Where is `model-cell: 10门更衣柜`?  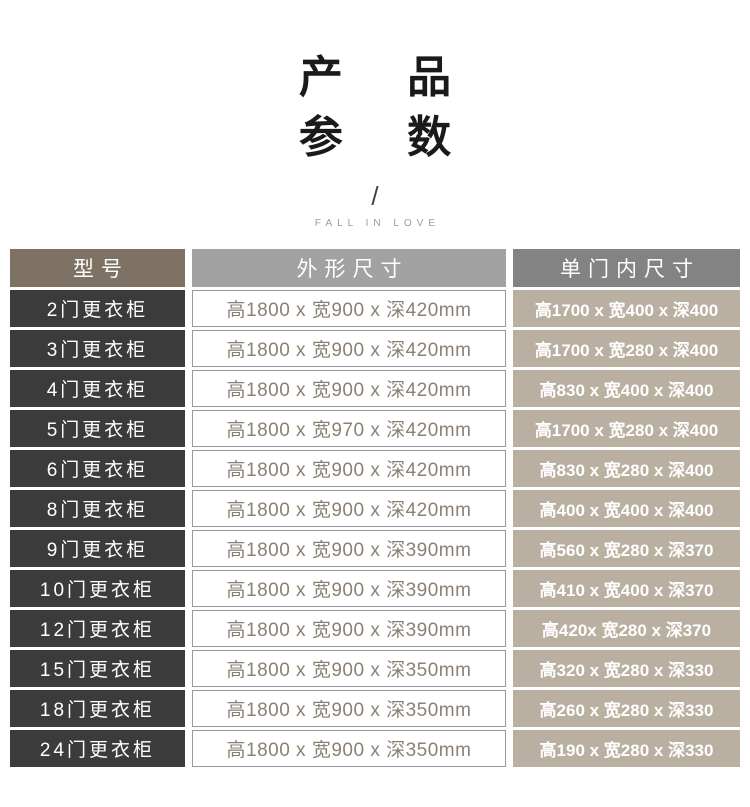 model-cell: 10门更衣柜 is located at coordinates (97, 588).